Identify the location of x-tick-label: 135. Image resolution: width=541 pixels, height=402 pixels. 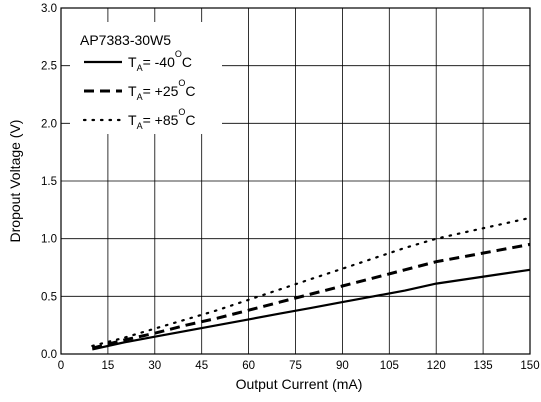
(483, 366).